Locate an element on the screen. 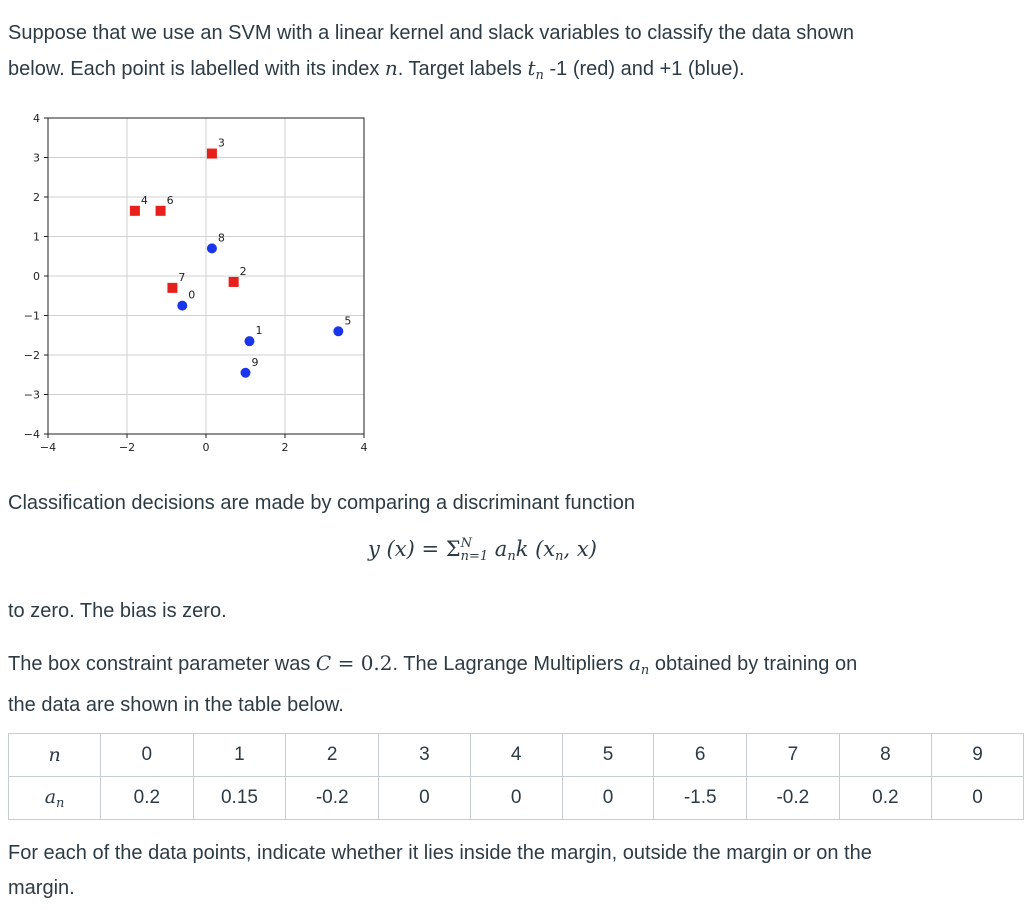 Image resolution: width=1024 pixels, height=910 pixels. table-cell: 5 is located at coordinates (608, 755).